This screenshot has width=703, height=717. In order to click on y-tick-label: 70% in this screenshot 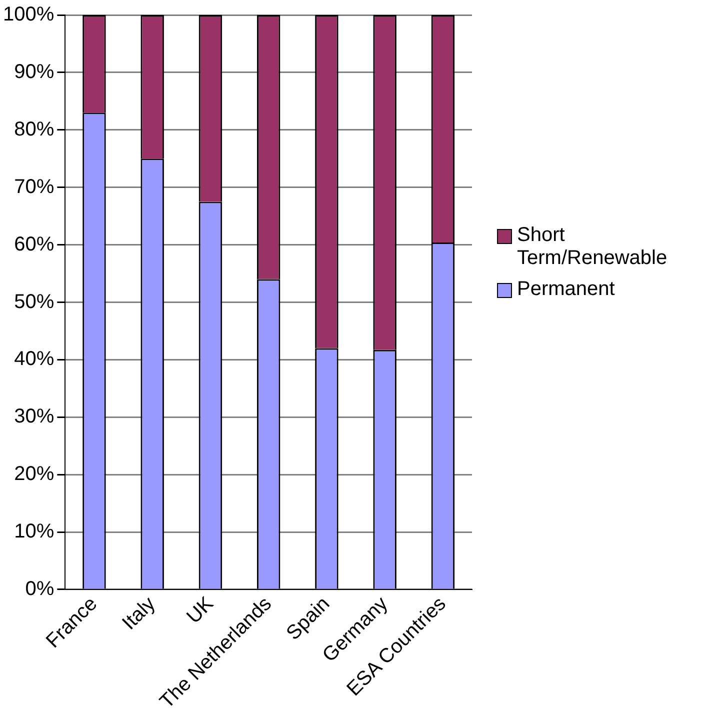, I will do `click(34, 187)`.